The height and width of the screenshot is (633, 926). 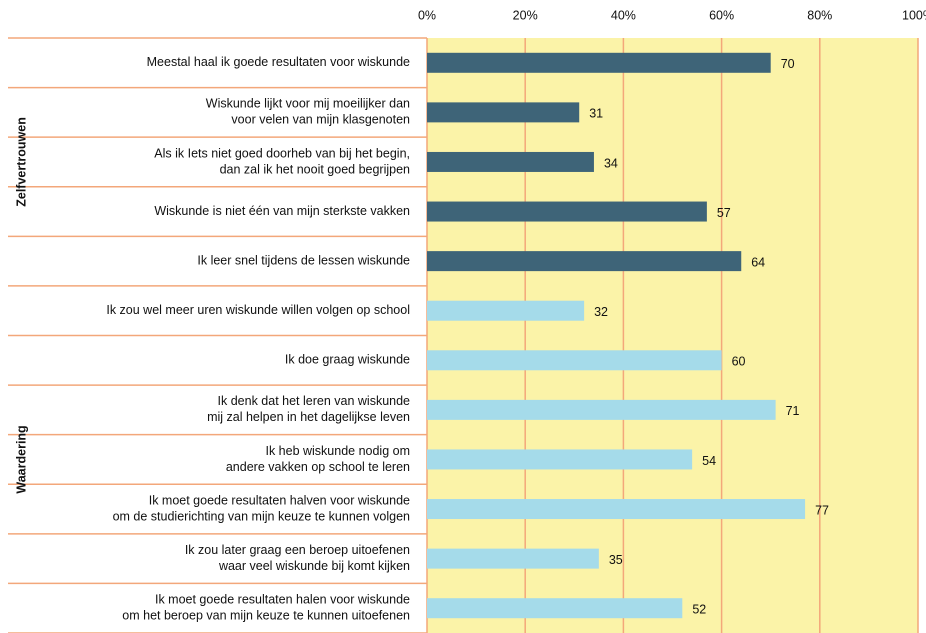 I want to click on x-tick-label: 80%, so click(x=819, y=15).